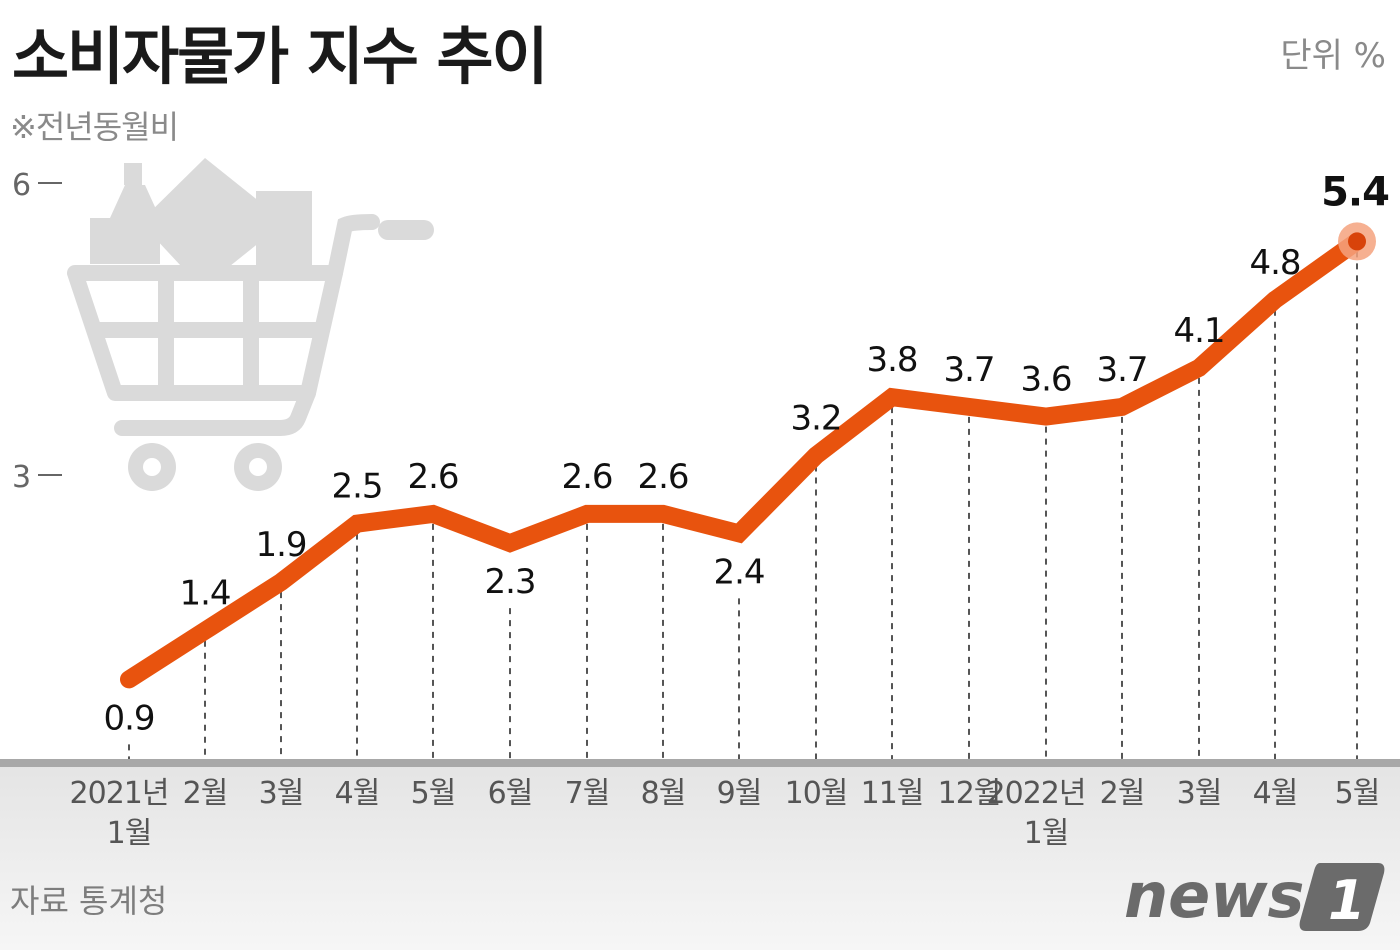 Image resolution: width=1400 pixels, height=950 pixels. I want to click on x-tick-label: 10월, so click(816, 793).